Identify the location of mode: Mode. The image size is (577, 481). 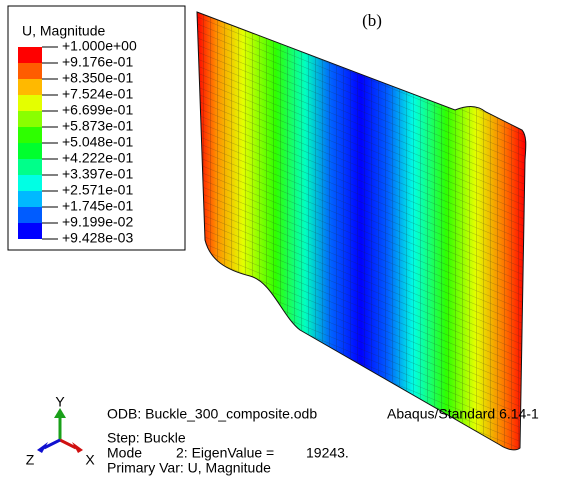
(124, 453).